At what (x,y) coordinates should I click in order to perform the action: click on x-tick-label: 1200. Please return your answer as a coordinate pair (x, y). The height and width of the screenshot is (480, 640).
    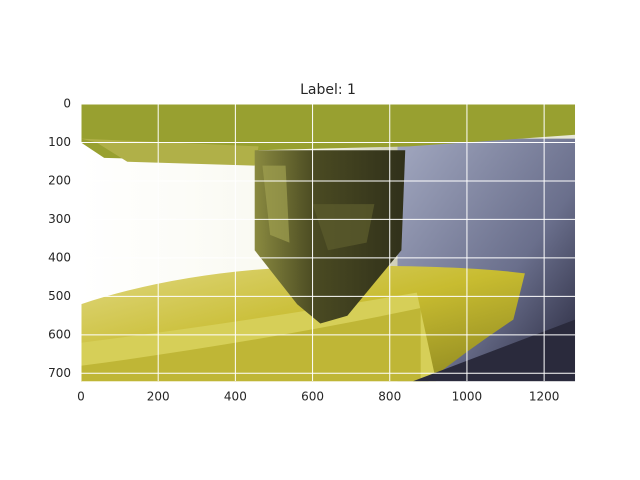
    Looking at the image, I should click on (544, 397).